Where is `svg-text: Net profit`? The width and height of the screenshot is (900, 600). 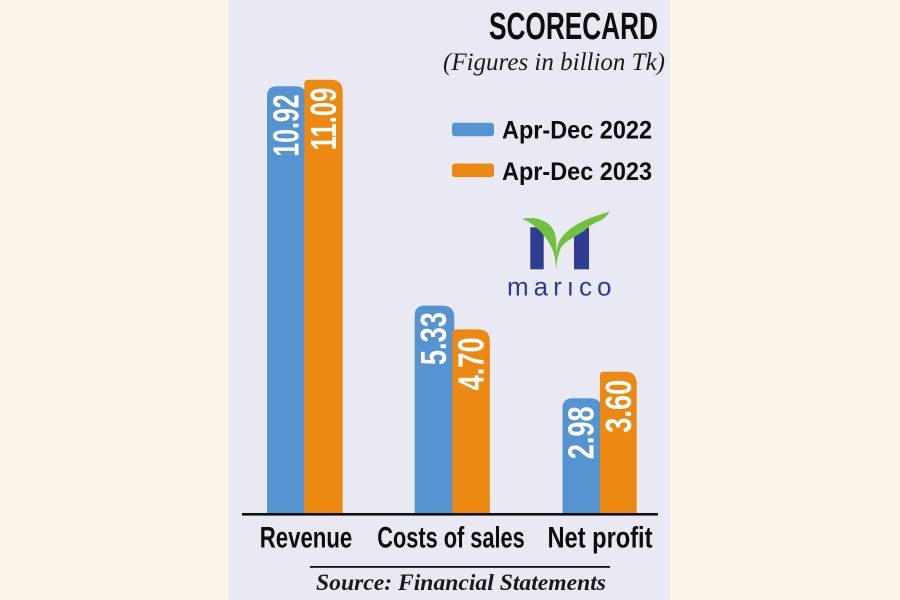 svg-text: Net profit is located at coordinates (600, 538).